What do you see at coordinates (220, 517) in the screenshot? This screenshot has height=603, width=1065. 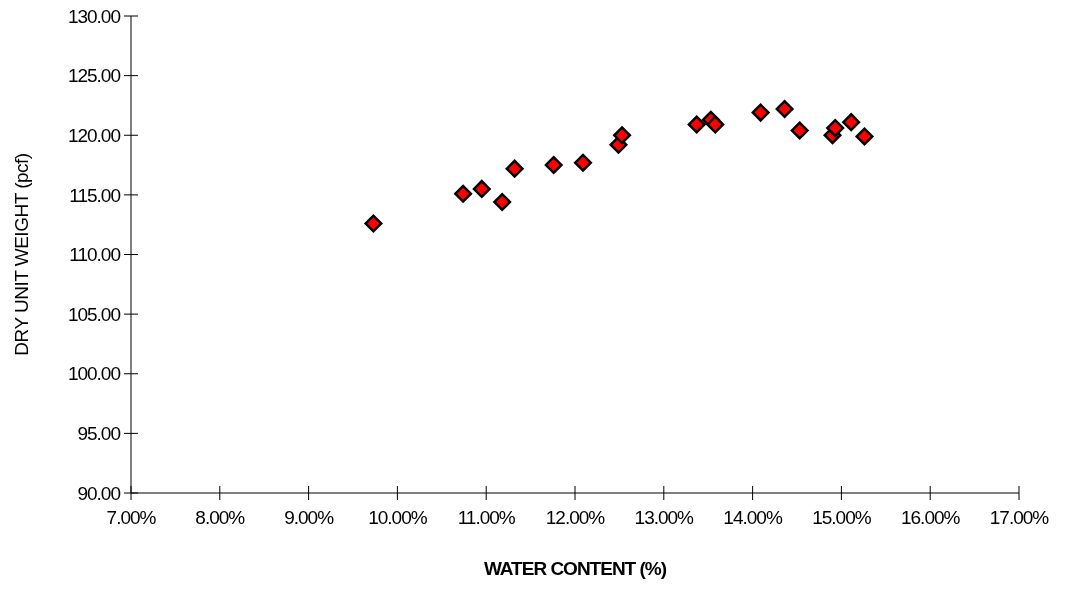 I see `x-tick-label: 8.00%` at bounding box center [220, 517].